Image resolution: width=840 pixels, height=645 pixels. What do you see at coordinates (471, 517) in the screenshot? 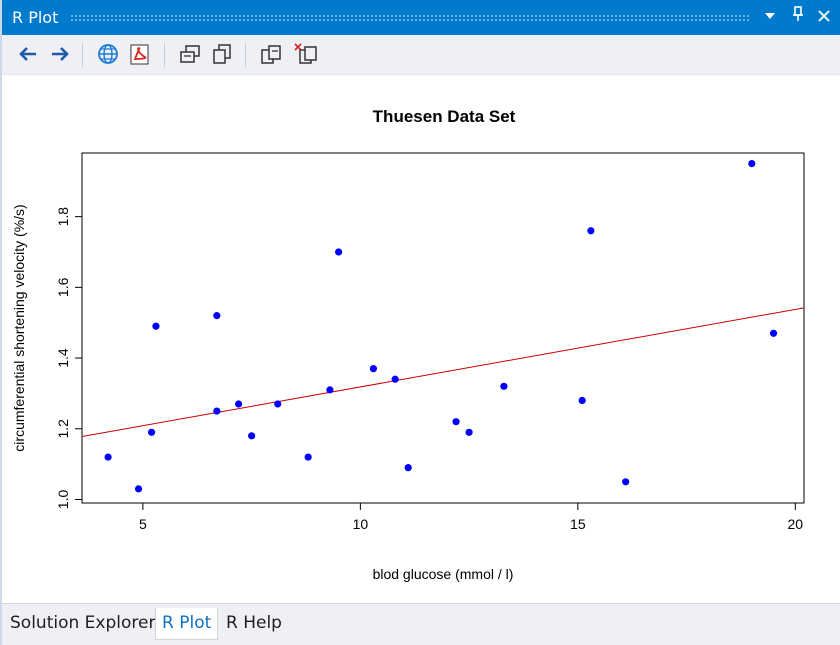
I see `x-axis: 5 10 15 20` at bounding box center [471, 517].